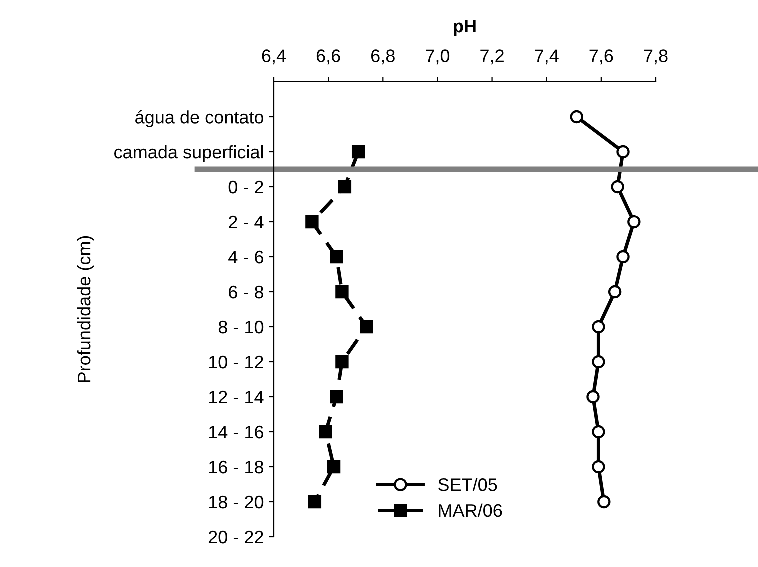 This screenshot has width=758, height=567. What do you see at coordinates (274, 57) in the screenshot?
I see `x-tick-label: 6,4` at bounding box center [274, 57].